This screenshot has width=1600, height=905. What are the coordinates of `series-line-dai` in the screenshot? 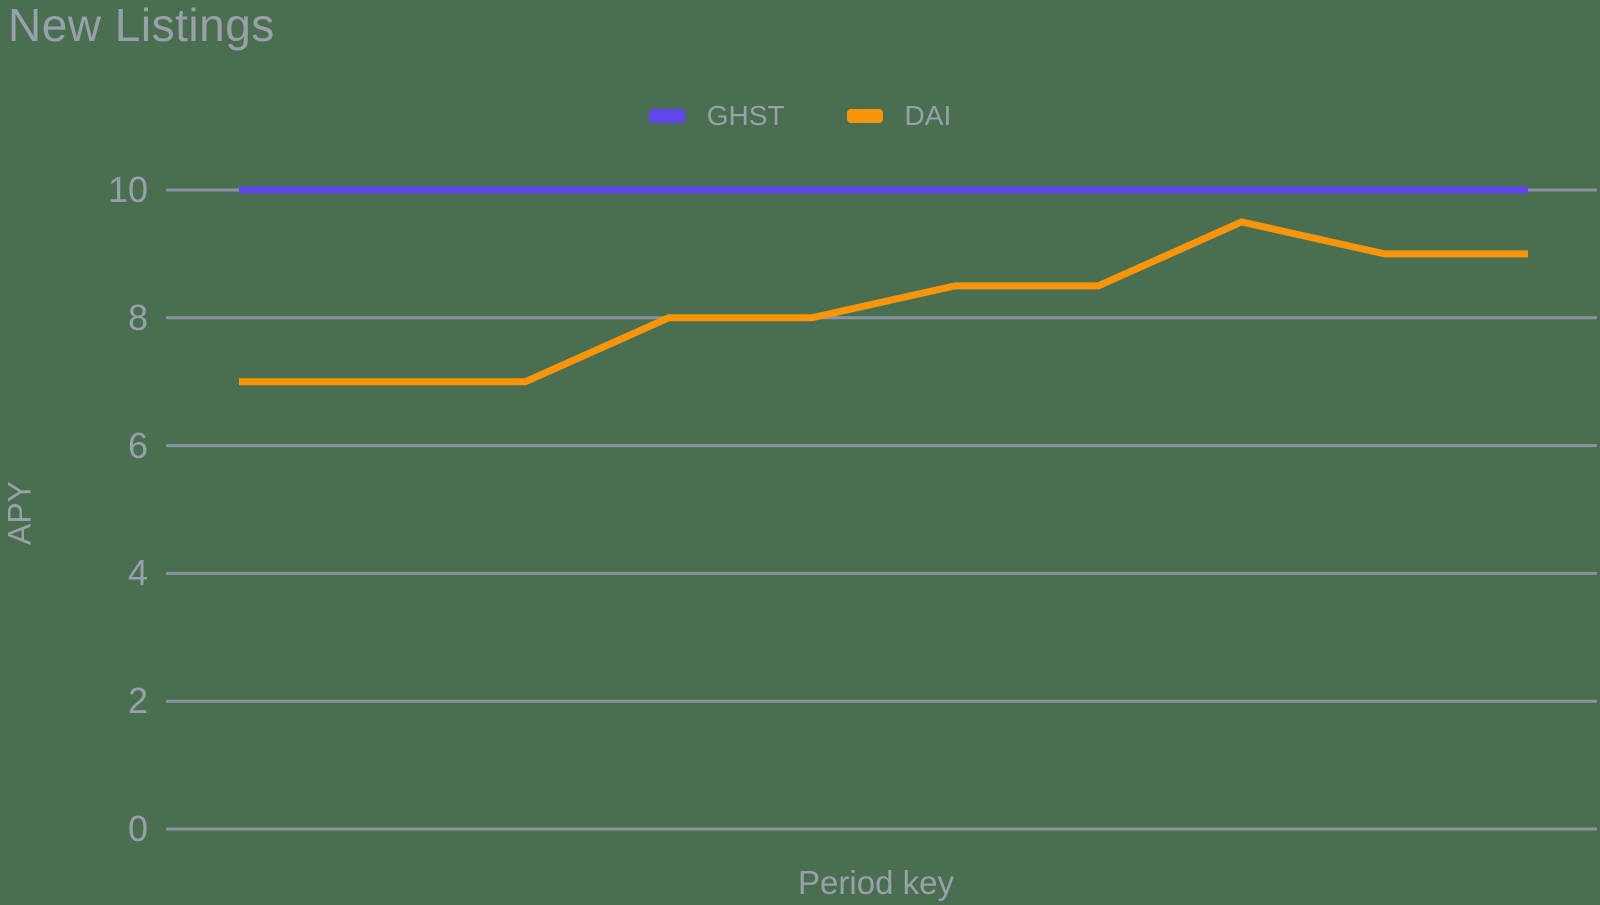 It's located at (883, 302).